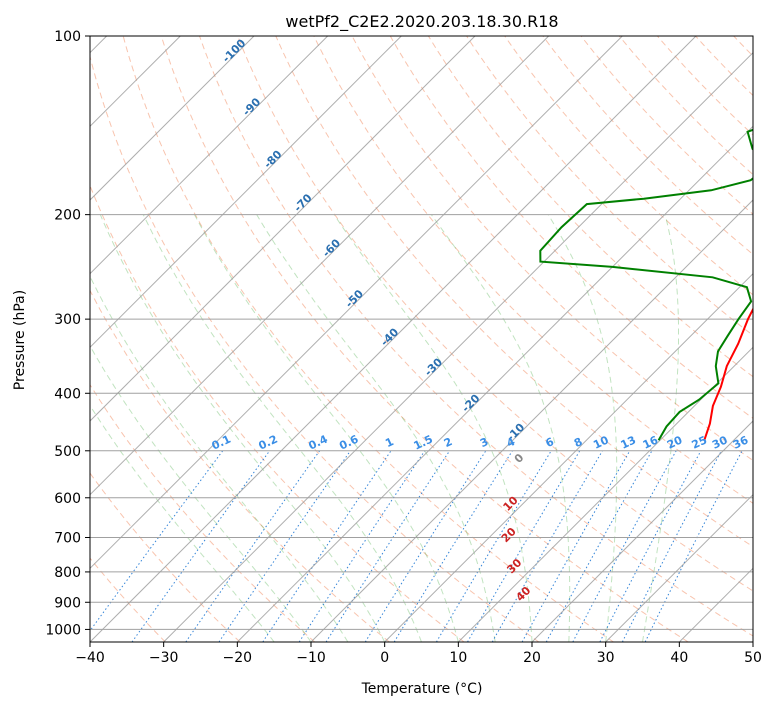 This screenshot has height=708, width=775. What do you see at coordinates (601, 442) in the screenshot?
I see `mixing-ratio-label: 10` at bounding box center [601, 442].